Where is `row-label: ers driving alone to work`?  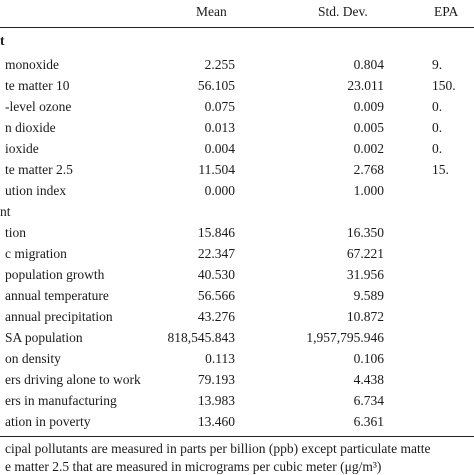
row-label: ers driving alone to work is located at coordinates (73, 379).